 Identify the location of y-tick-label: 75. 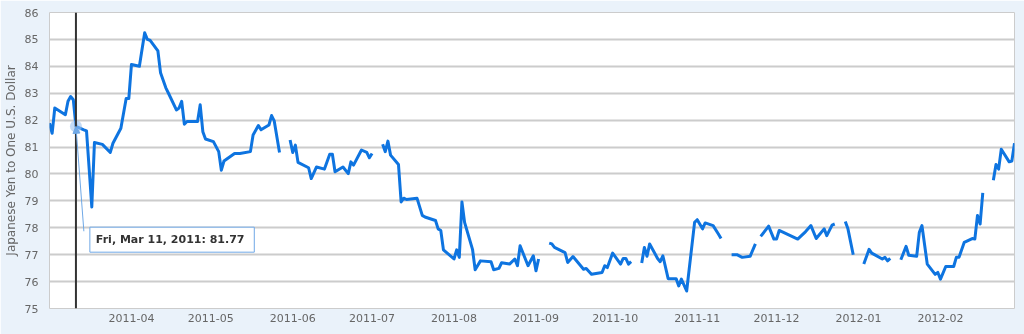
(31, 309).